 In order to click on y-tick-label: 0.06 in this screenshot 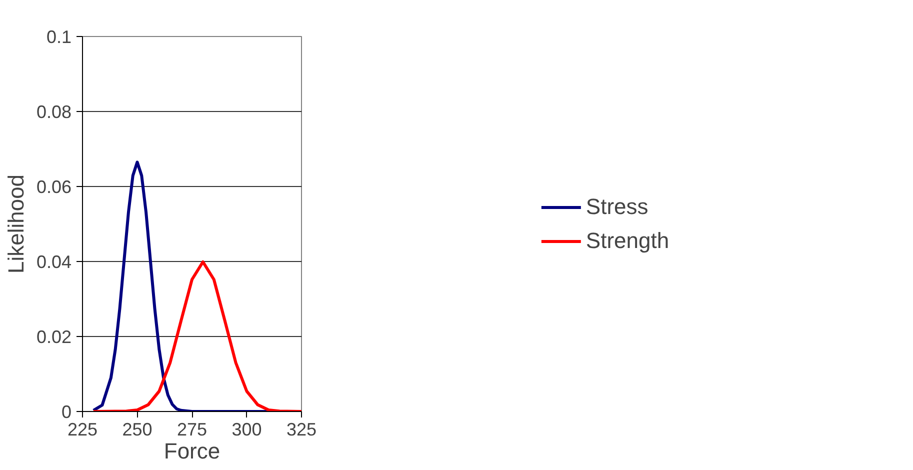, I will do `click(54, 187)`.